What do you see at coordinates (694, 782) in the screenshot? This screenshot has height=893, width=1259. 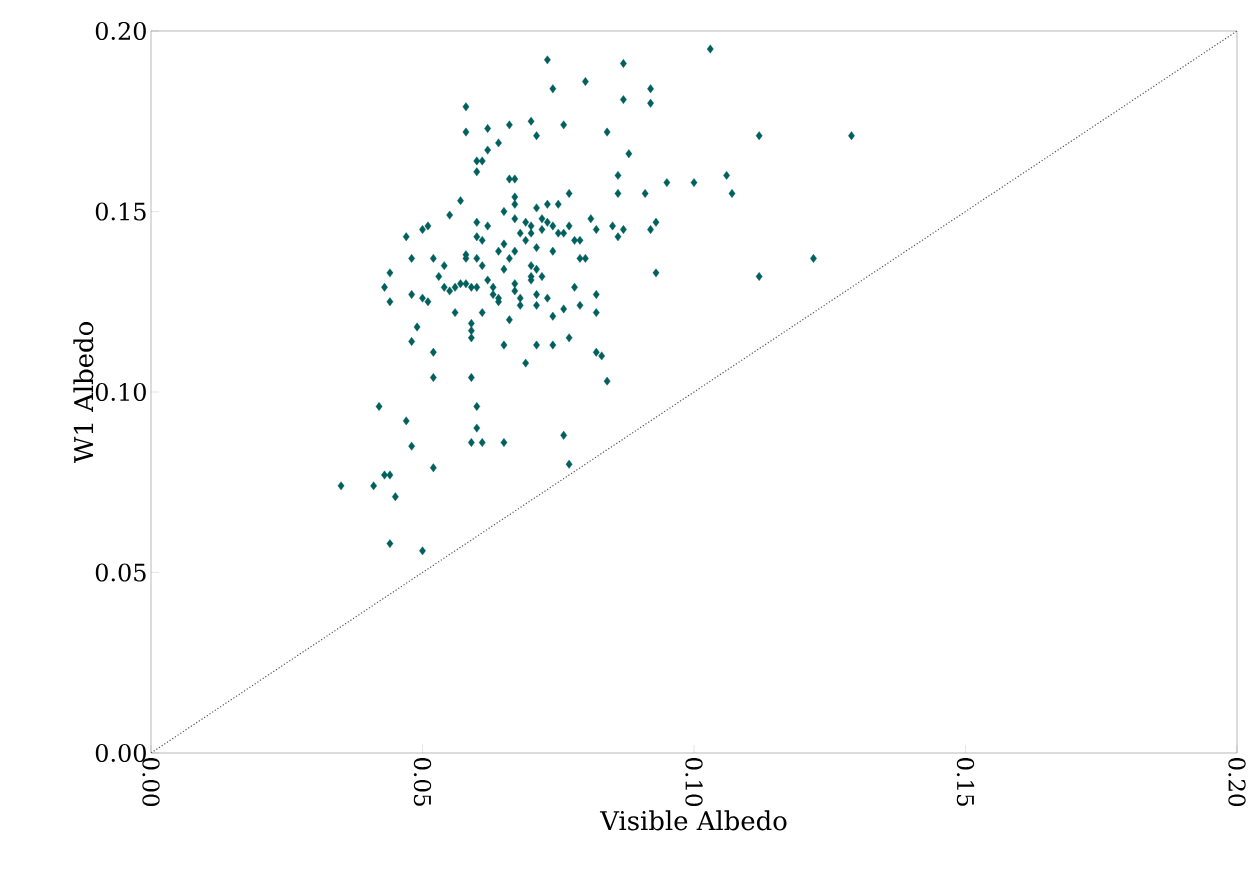 I see `x-tick-label: 0.10` at bounding box center [694, 782].